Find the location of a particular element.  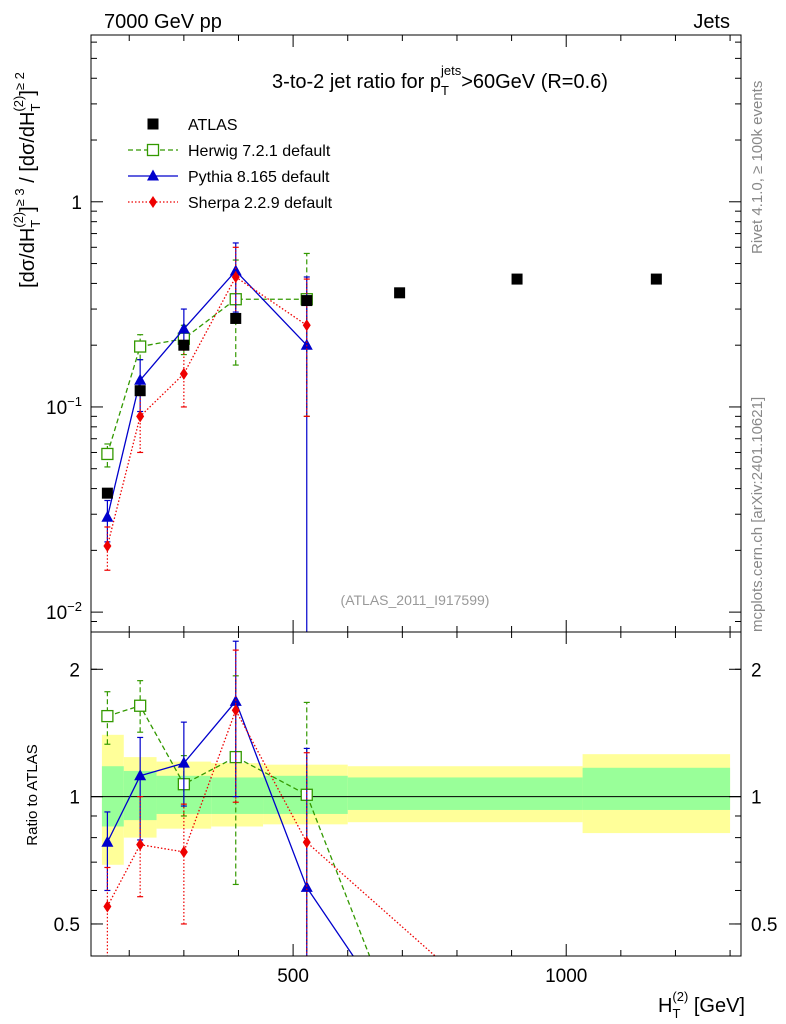

legend-label-atlas: ATLAS is located at coordinates (213, 125).